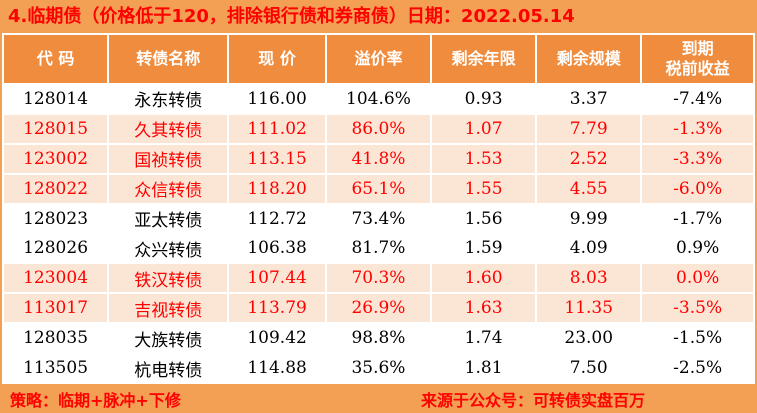 The width and height of the screenshot is (757, 413). Describe the element at coordinates (277, 308) in the screenshot. I see `table-cell: 113.79` at that location.